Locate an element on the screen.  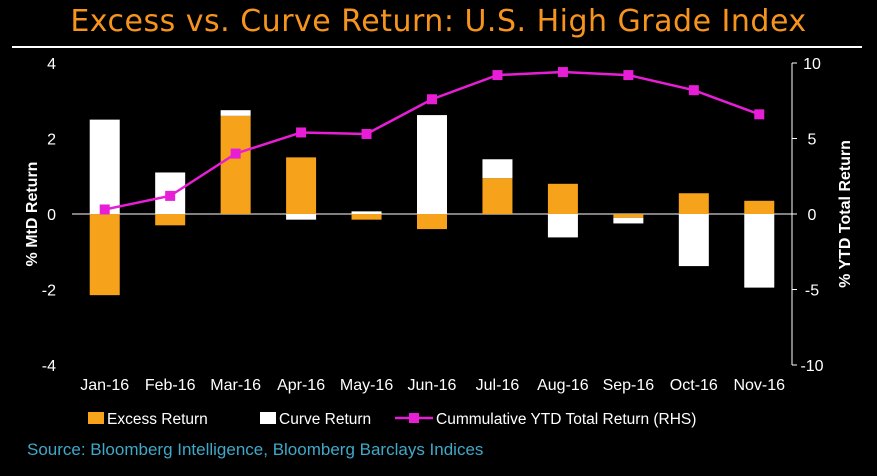
legend-label-curve: Curve Return is located at coordinates (325, 419).